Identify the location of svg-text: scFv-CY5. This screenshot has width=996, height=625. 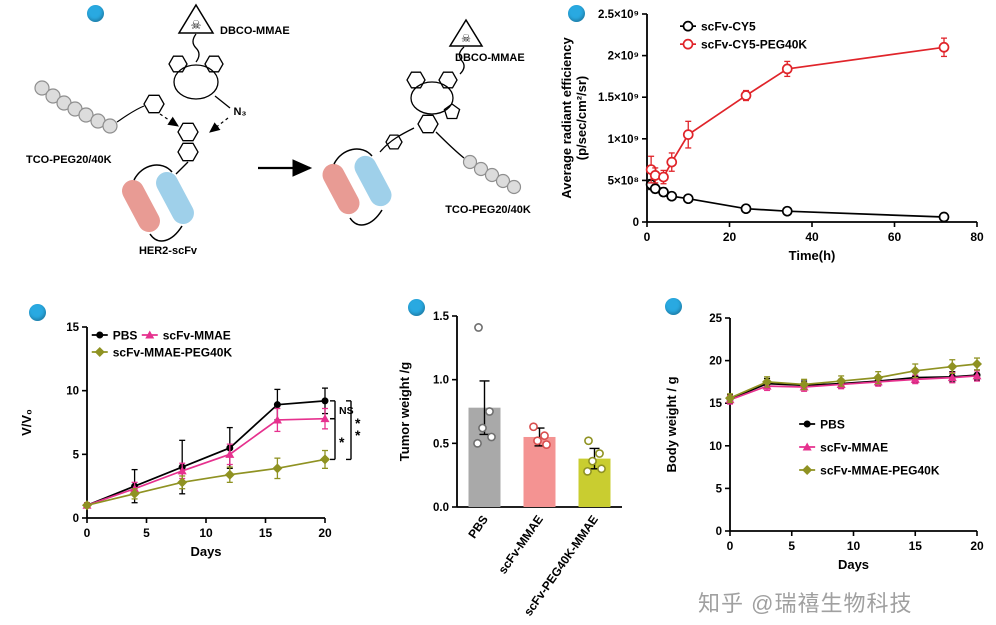
(728, 27).